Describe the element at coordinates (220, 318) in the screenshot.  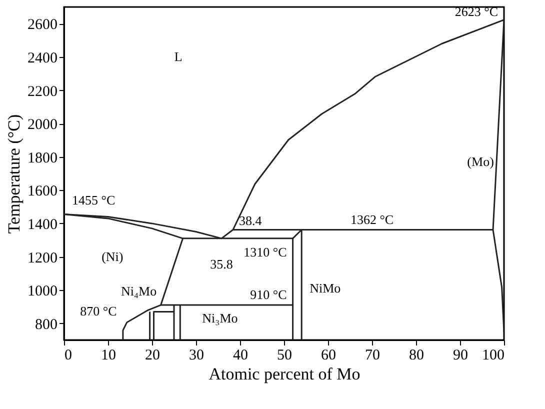
I see `annotation: Ni₃Mo` at that location.